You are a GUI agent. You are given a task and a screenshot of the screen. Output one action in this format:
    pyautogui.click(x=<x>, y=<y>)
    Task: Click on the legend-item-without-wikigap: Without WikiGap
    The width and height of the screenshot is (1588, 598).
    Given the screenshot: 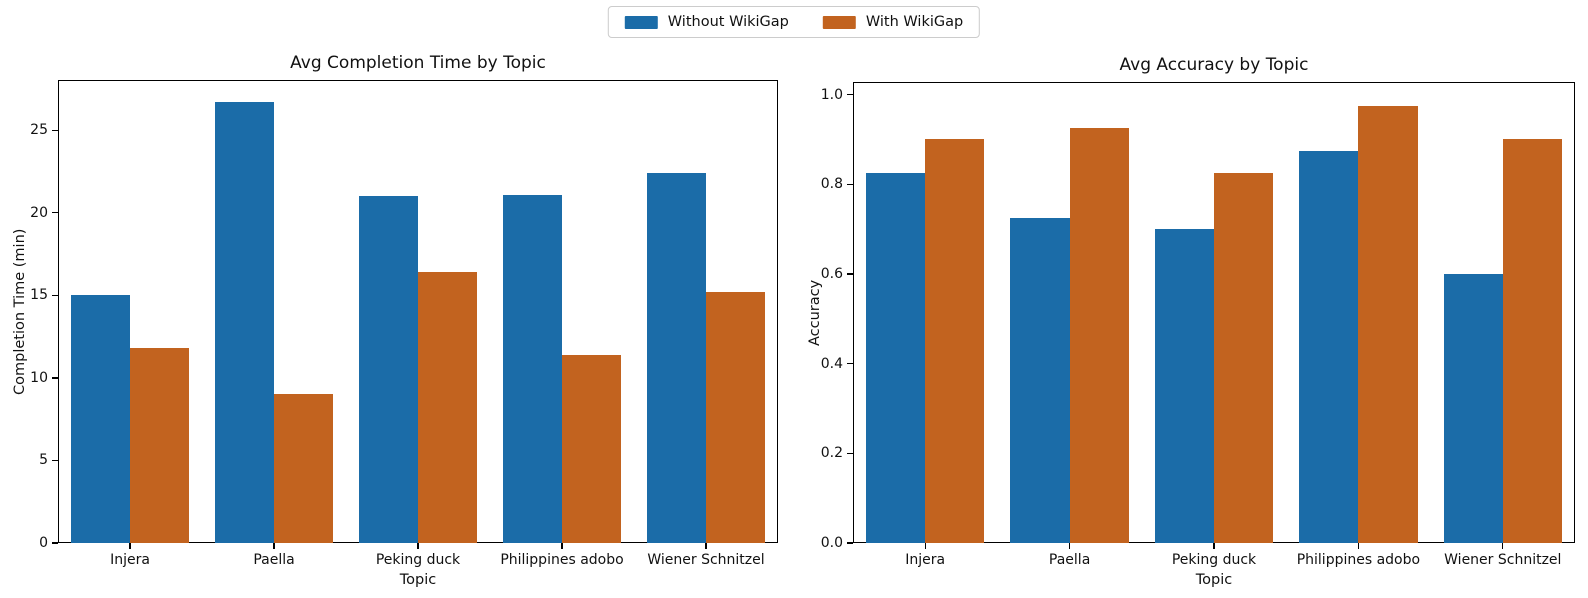 What is the action you would take?
    pyautogui.click(x=706, y=22)
    